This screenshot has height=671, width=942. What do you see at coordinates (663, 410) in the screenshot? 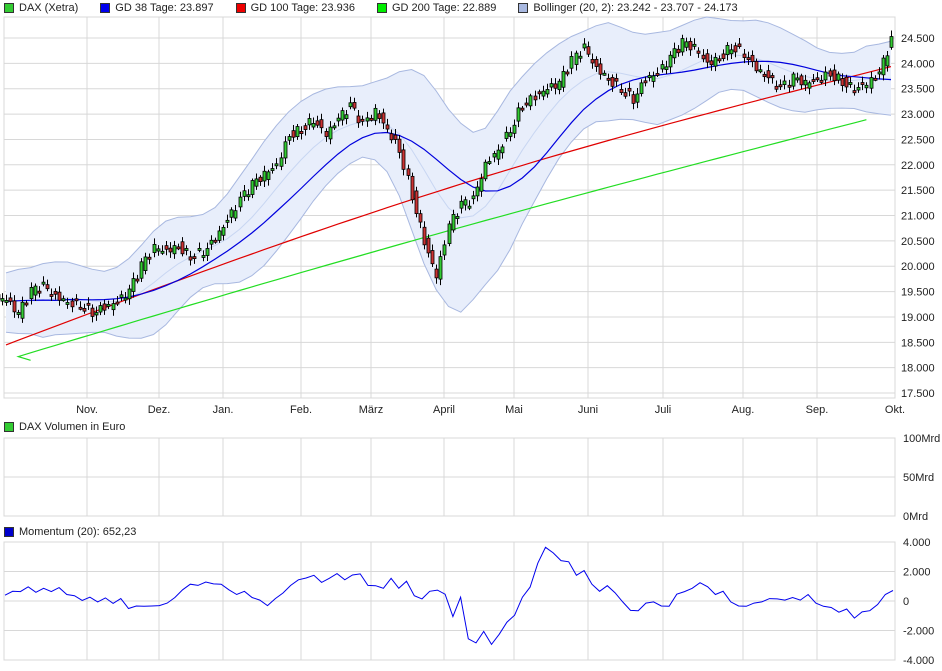
I see `svg-text: Juli` at bounding box center [663, 410].